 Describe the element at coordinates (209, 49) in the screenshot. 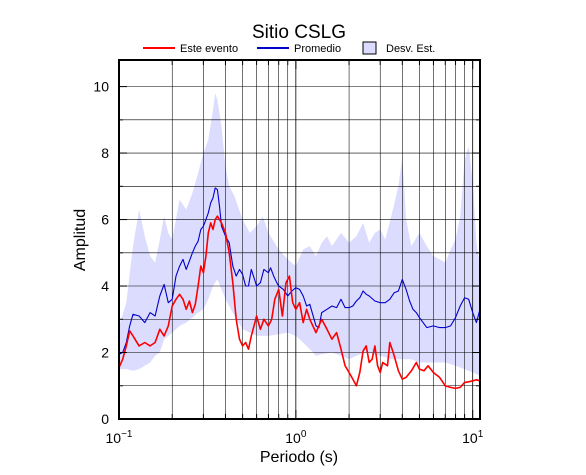

I see `legend-label-este-evento: Este evento` at that location.